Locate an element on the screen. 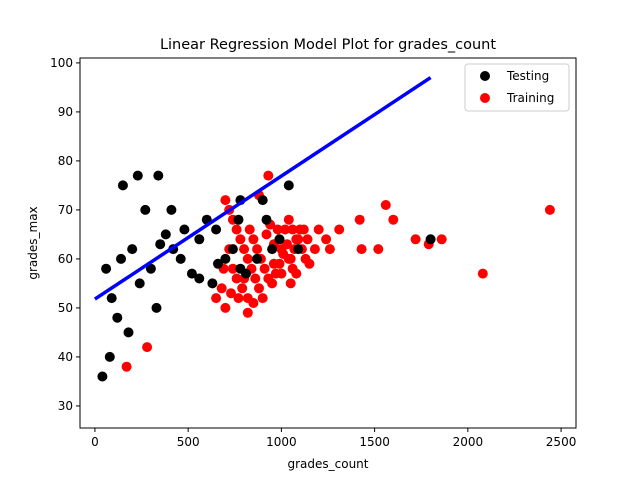  legend-marker-training is located at coordinates (485, 98).